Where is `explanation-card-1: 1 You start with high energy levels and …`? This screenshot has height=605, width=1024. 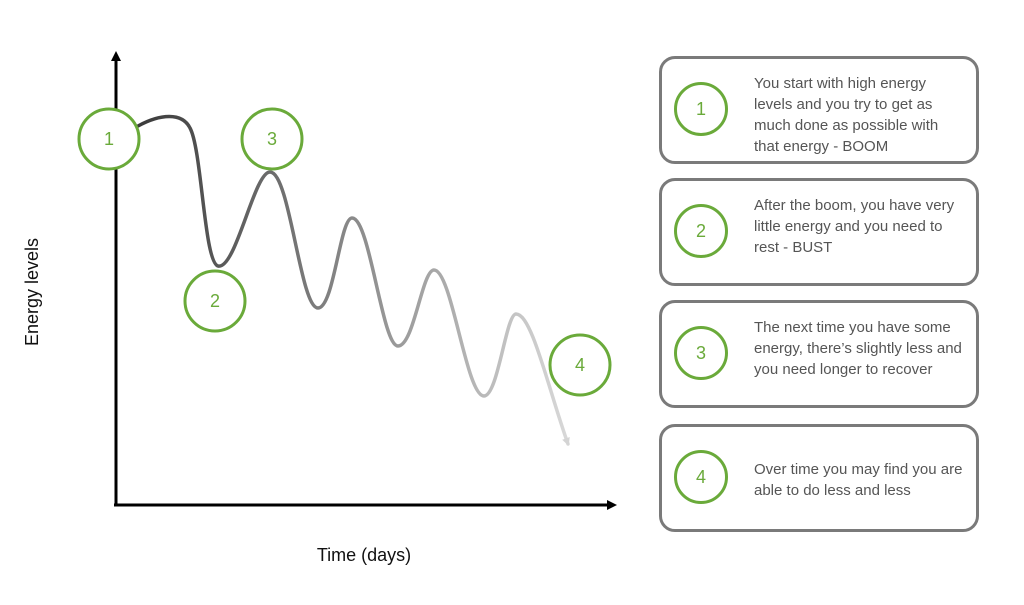
explanation-card-1: 1 You start with high energy levels and … is located at coordinates (819, 110).